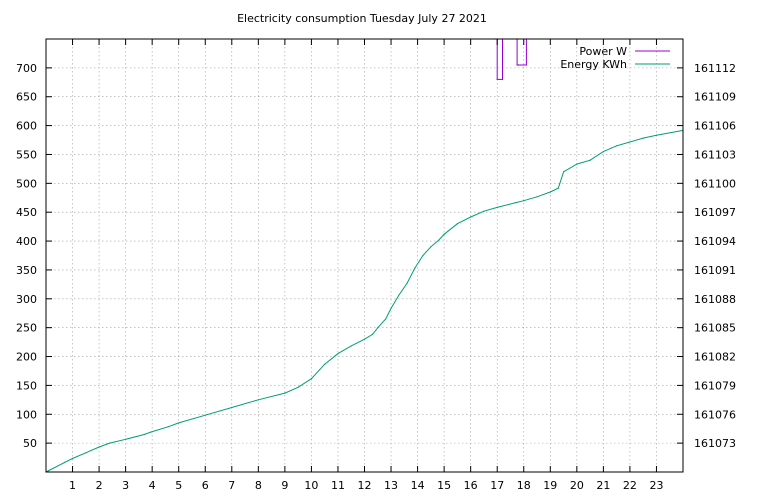  I want to click on y-left-tick-label: 250, so click(26, 328).